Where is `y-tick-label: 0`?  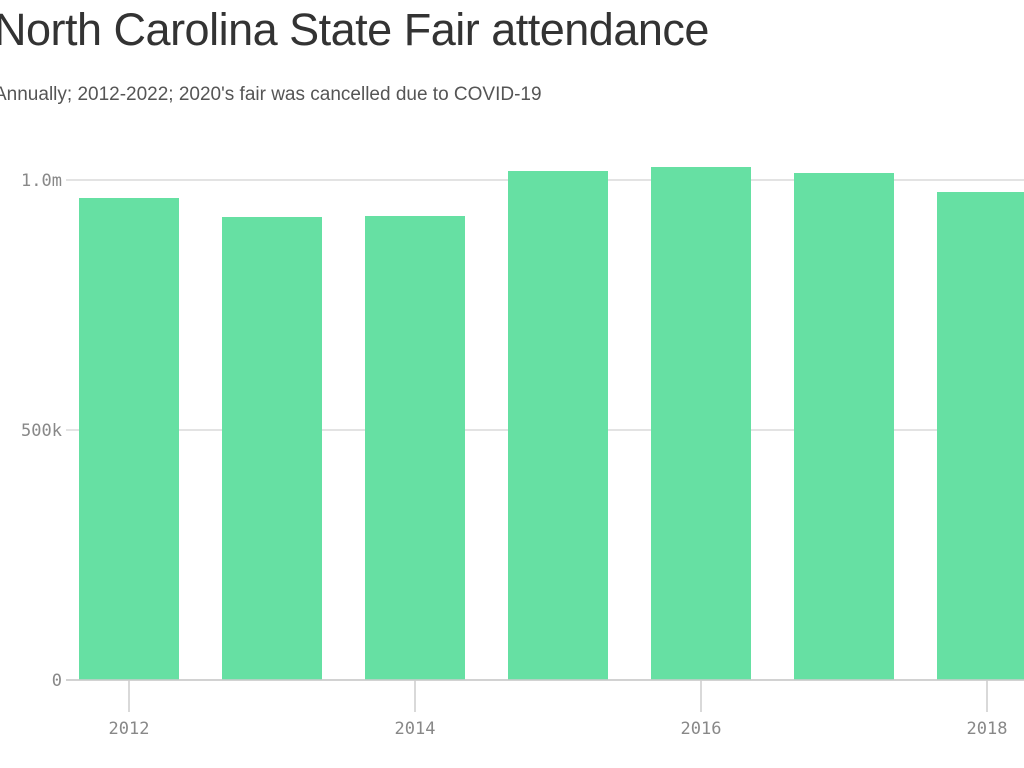 y-tick-label: 0 is located at coordinates (57, 681).